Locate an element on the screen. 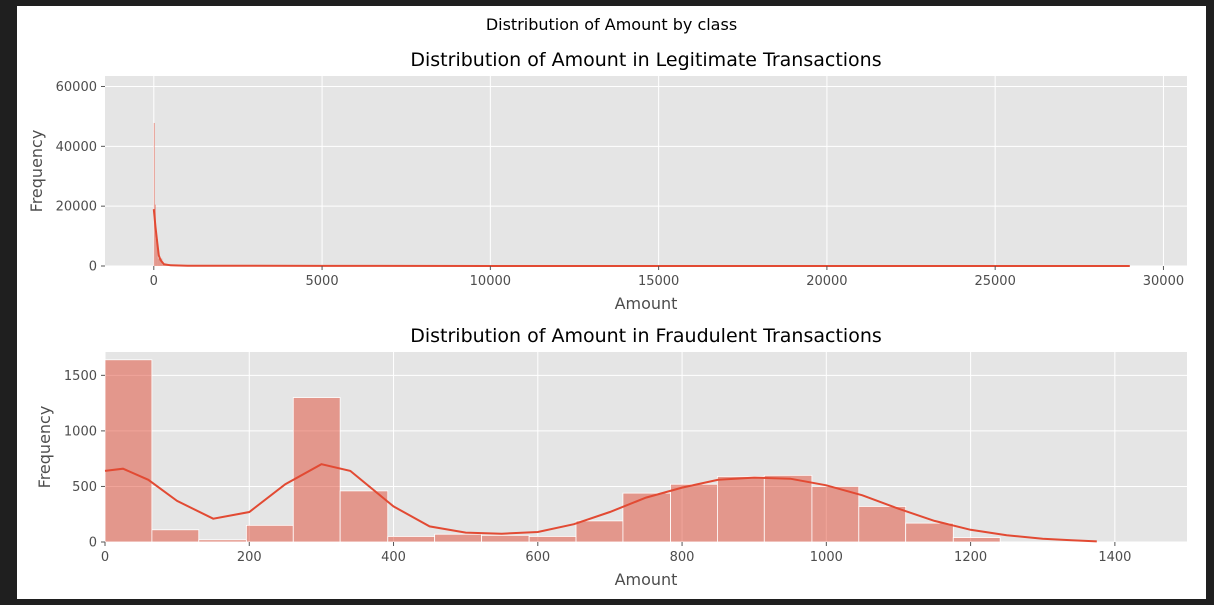  x-tick-label: 200 is located at coordinates (249, 557).